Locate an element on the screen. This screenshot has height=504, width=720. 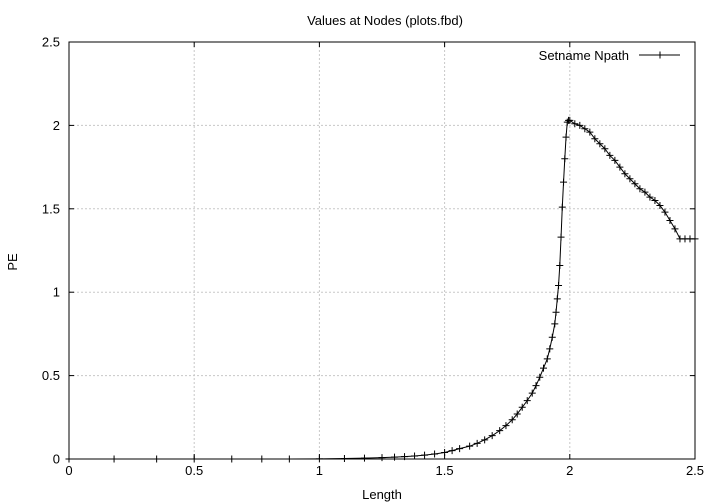
x-tick-label-3: 1.5 is located at coordinates (445, 470).